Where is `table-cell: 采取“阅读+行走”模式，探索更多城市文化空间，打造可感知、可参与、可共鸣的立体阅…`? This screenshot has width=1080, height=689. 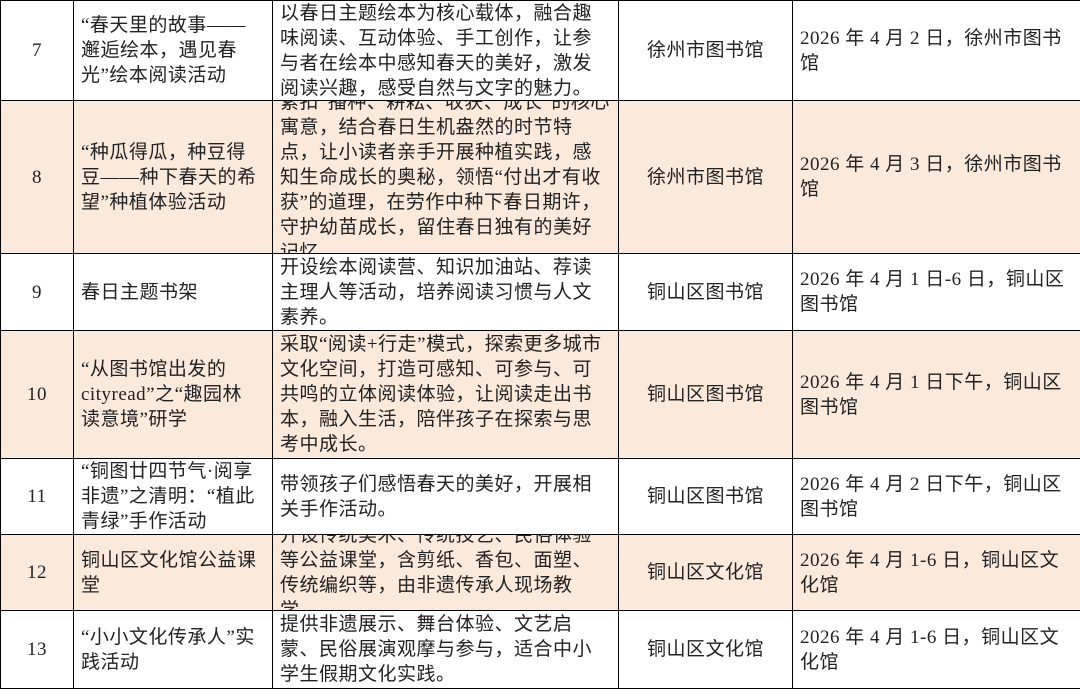 table-cell: 采取“阅读+行走”模式，探索更多城市文化空间，打造可感知、可参与、可共鸣的立体阅… is located at coordinates (445, 394).